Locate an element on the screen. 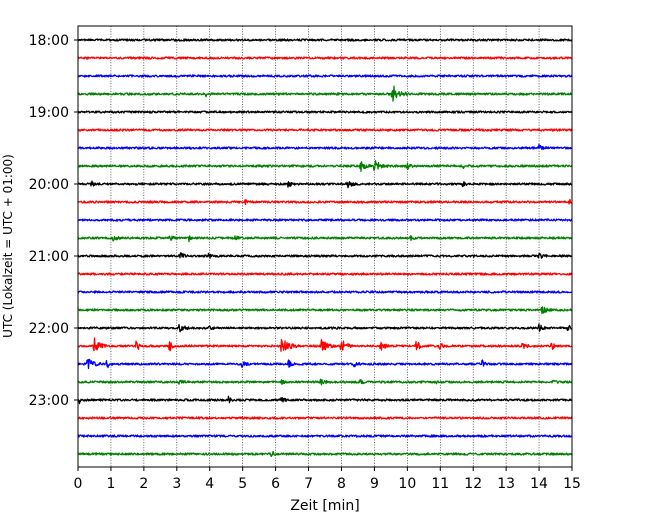  x-tick-label: 12 is located at coordinates (473, 484).